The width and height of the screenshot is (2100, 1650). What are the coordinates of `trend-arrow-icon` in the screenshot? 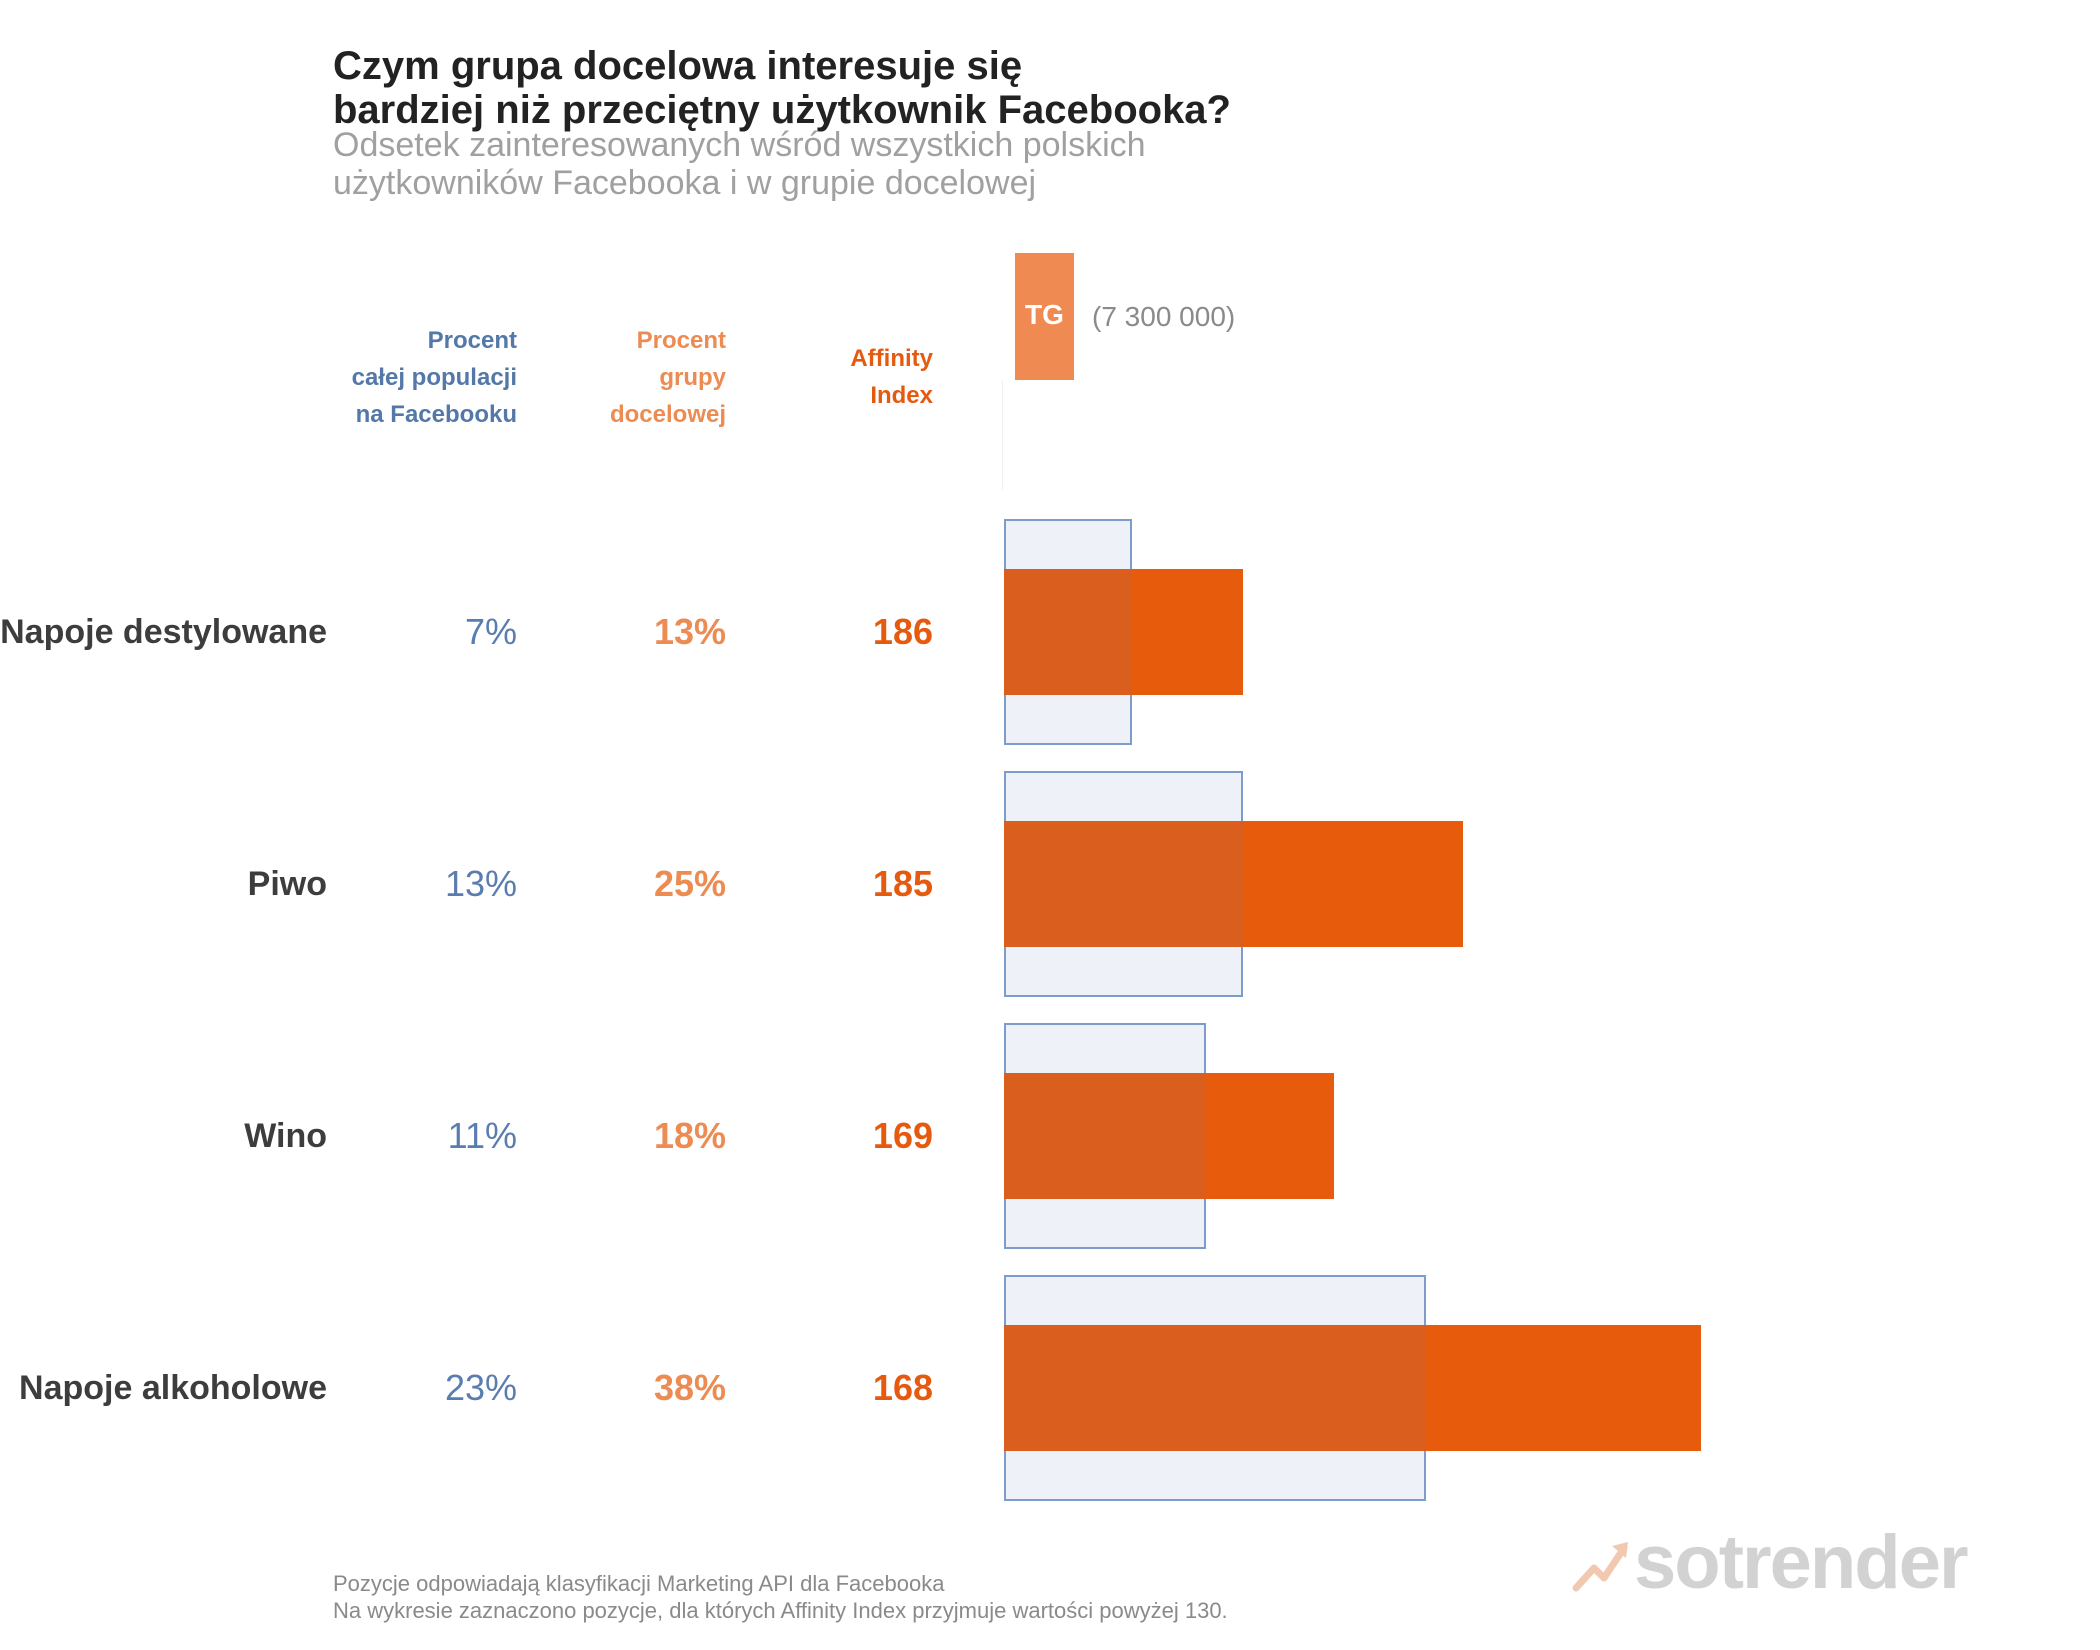 It's located at (1600, 1567).